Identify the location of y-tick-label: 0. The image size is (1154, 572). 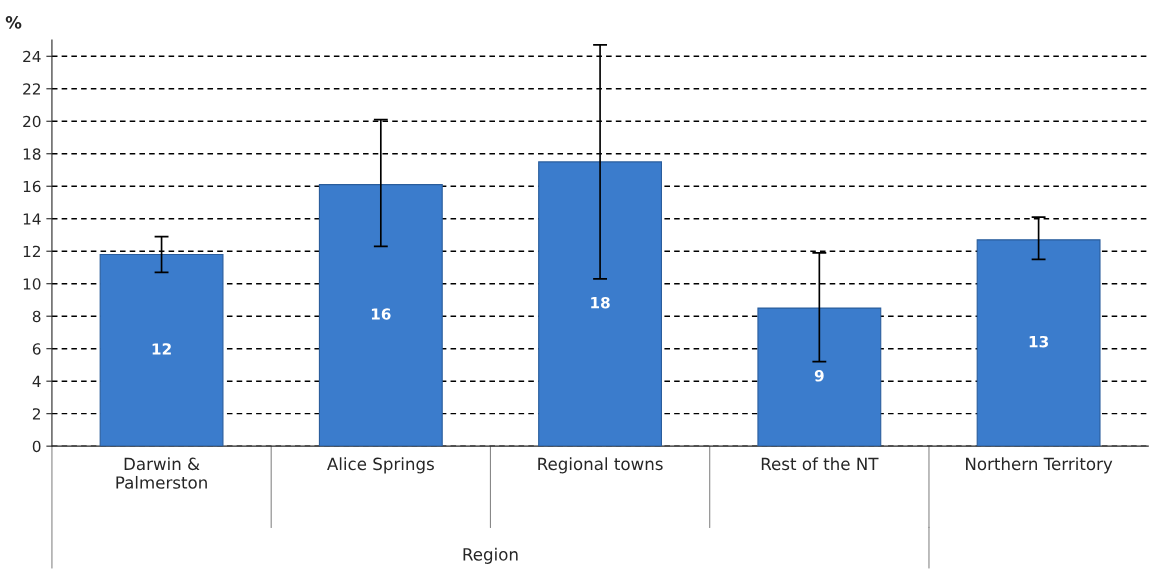
(36, 446).